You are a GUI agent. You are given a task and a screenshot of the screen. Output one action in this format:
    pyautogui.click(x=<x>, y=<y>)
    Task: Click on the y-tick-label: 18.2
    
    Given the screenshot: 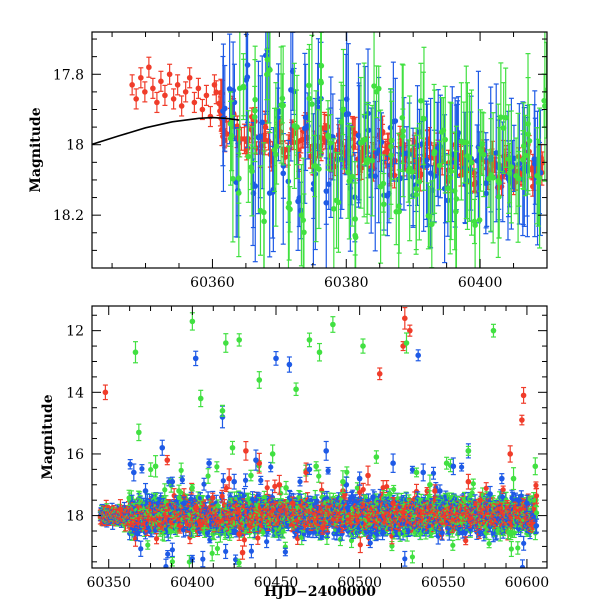 What is the action you would take?
    pyautogui.click(x=68, y=216)
    